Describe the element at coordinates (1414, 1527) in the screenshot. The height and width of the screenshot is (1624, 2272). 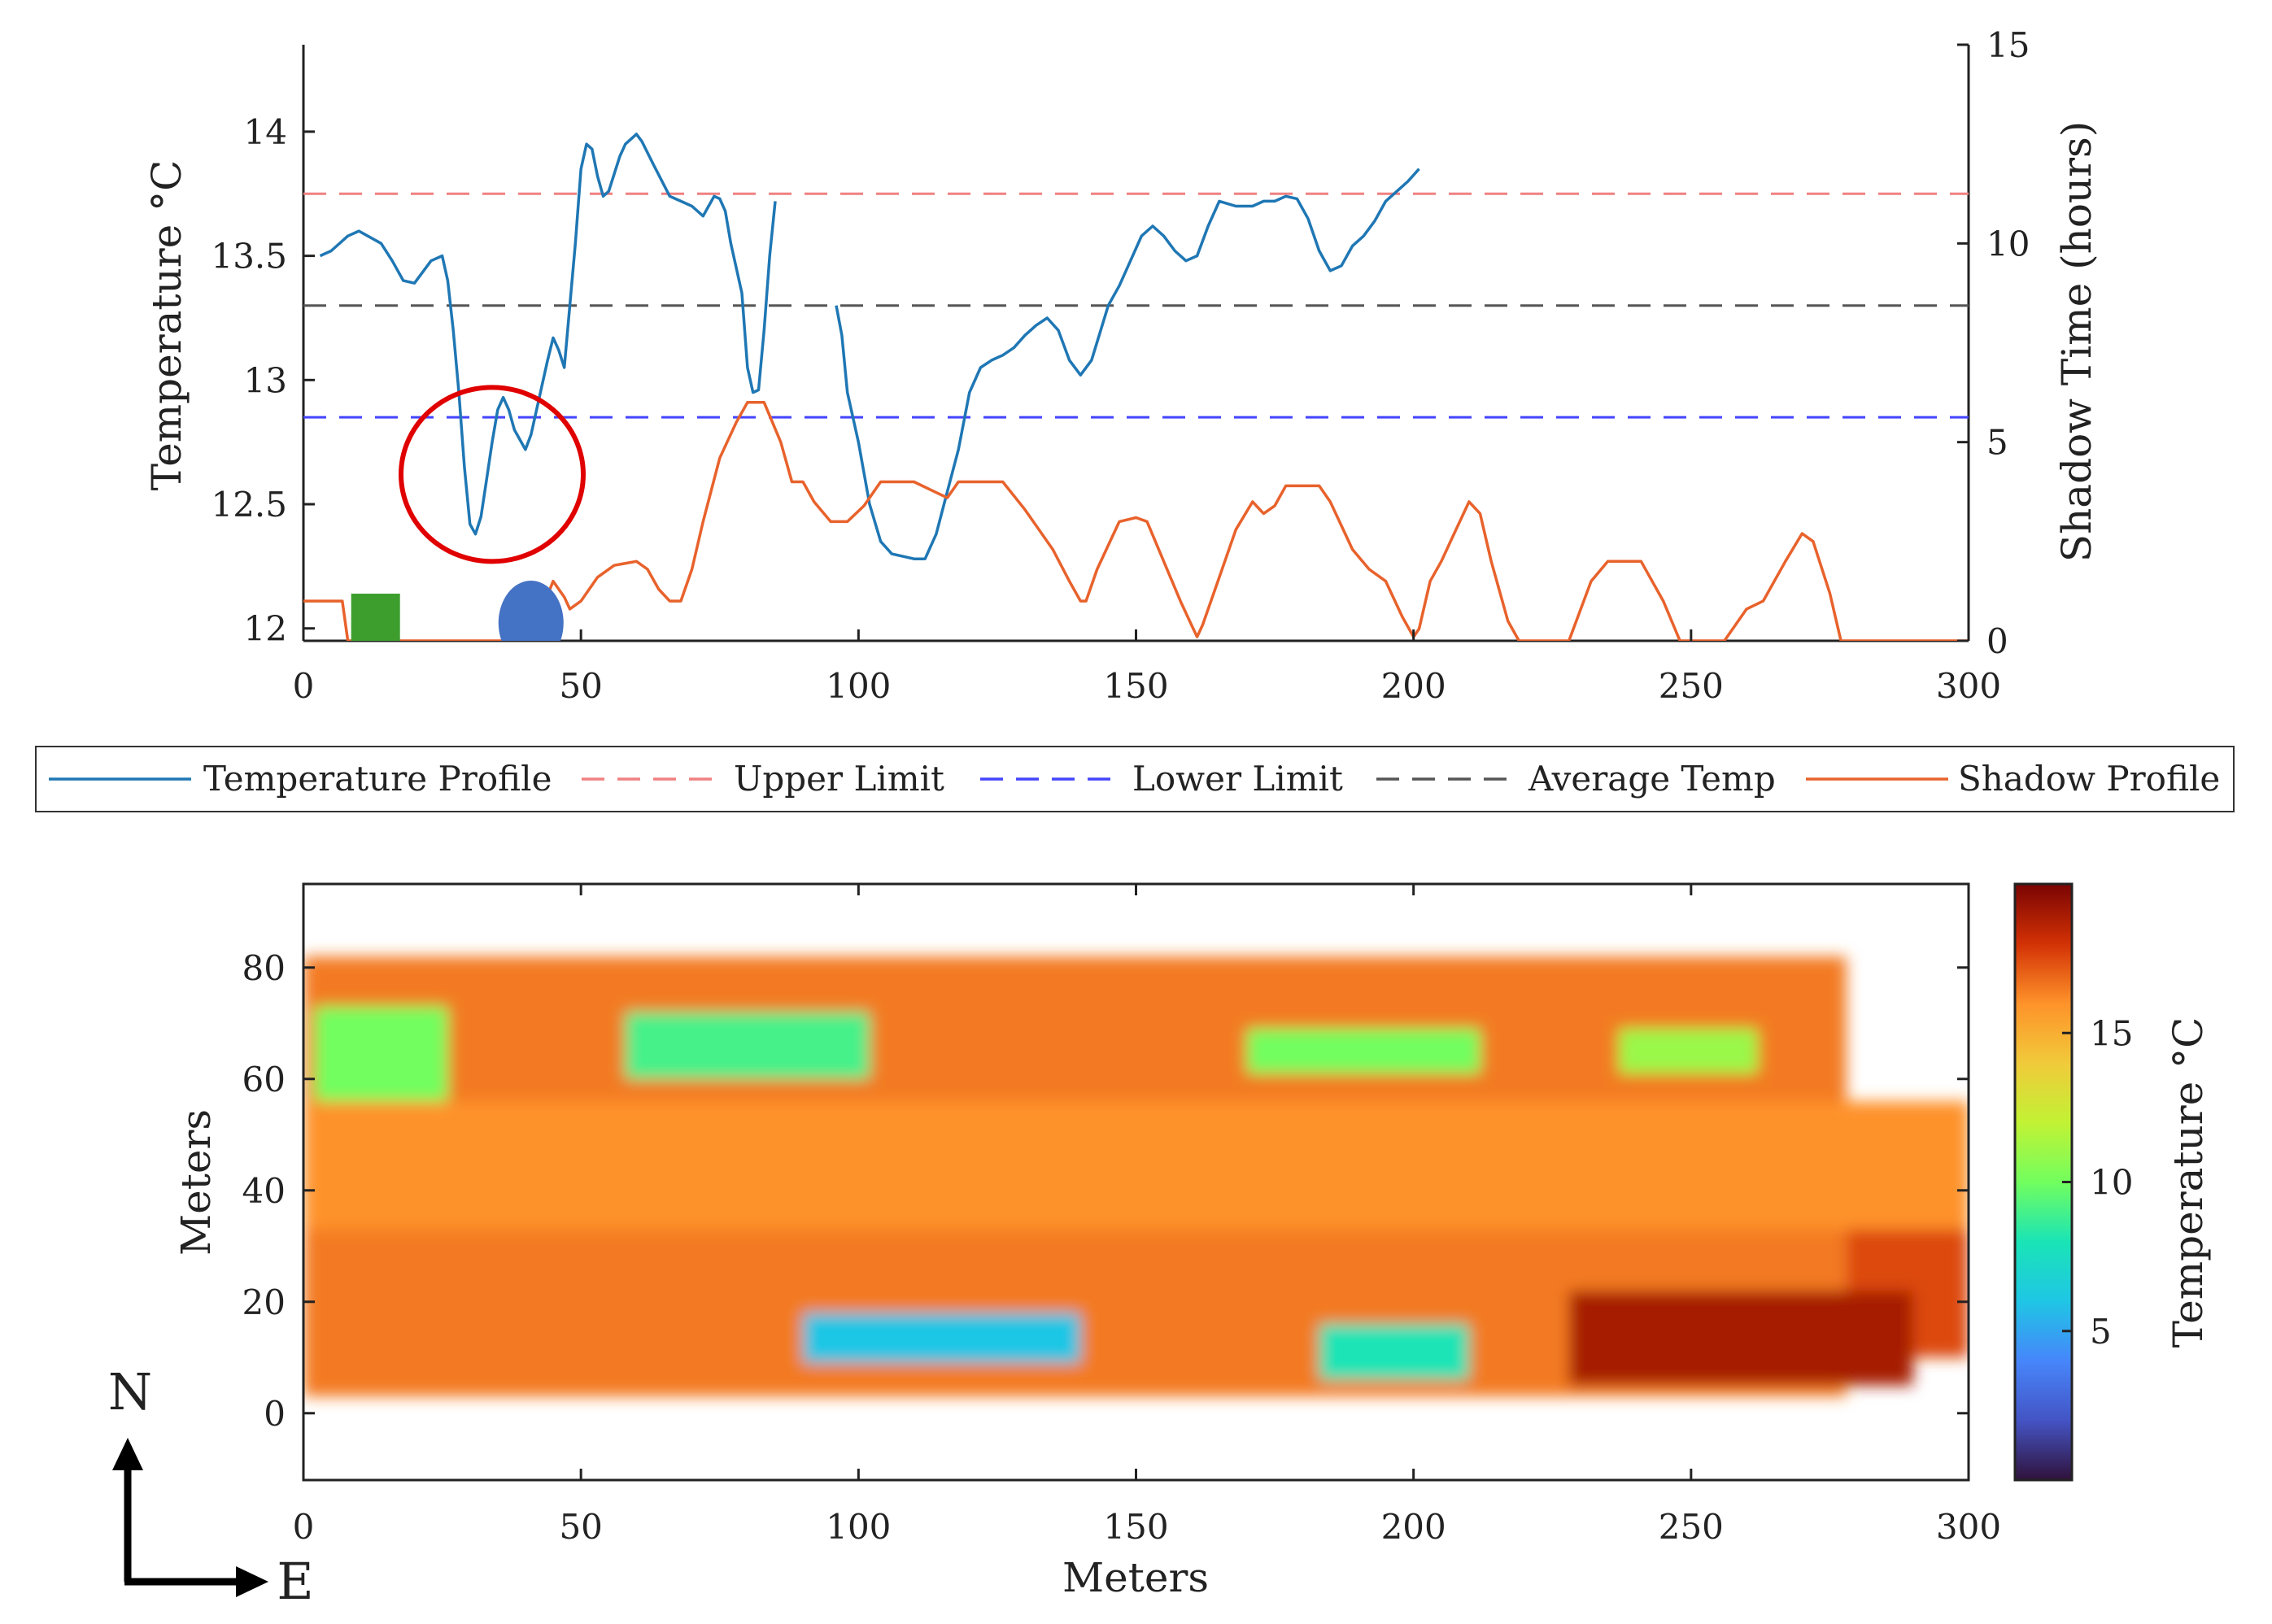
I see `heatmap-x-tick-label: 200` at that location.